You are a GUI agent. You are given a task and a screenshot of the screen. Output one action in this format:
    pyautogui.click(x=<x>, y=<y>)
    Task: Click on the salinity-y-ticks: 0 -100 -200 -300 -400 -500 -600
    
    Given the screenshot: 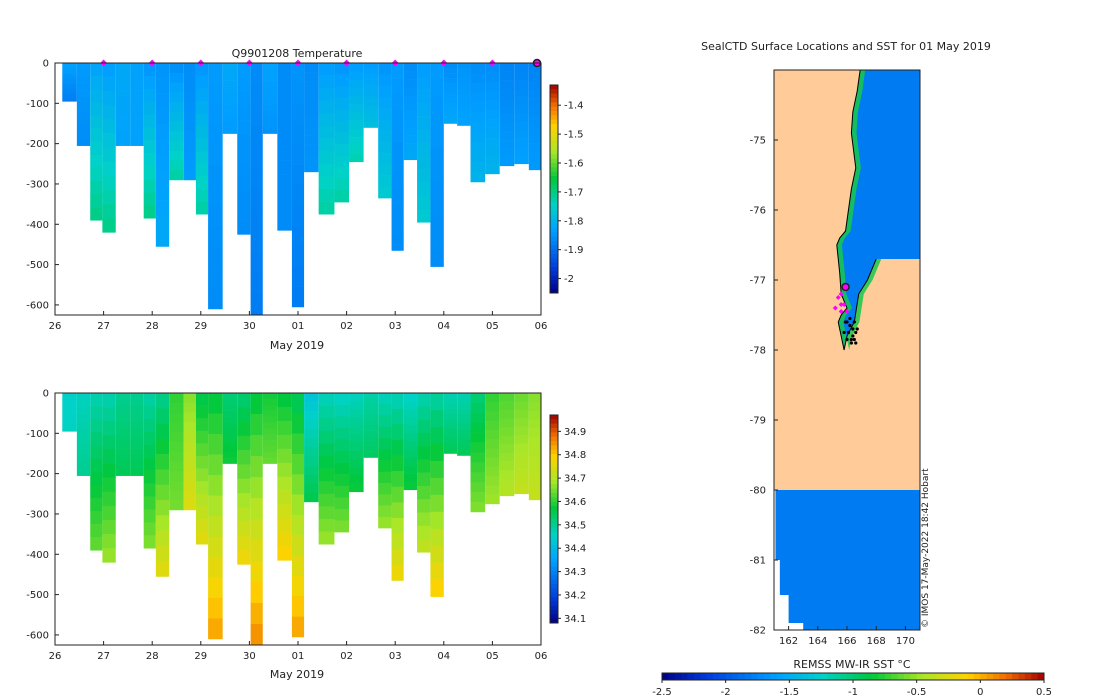 What is the action you would take?
    pyautogui.click(x=42, y=515)
    